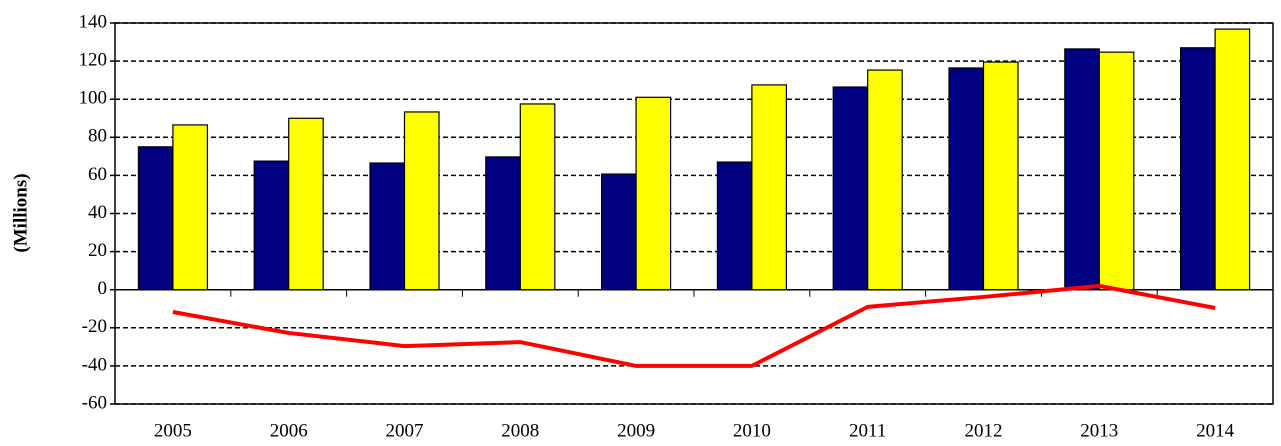 This screenshot has width=1281, height=446. What do you see at coordinates (636, 430) in the screenshot?
I see `x-tick-label: 2009` at bounding box center [636, 430].